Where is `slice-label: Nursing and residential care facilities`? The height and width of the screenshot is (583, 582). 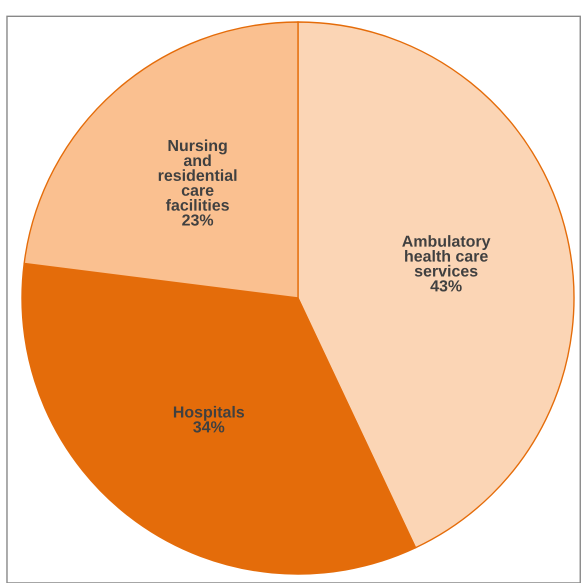 slice-label: Nursing and residential care facilities is located at coordinates (197, 175).